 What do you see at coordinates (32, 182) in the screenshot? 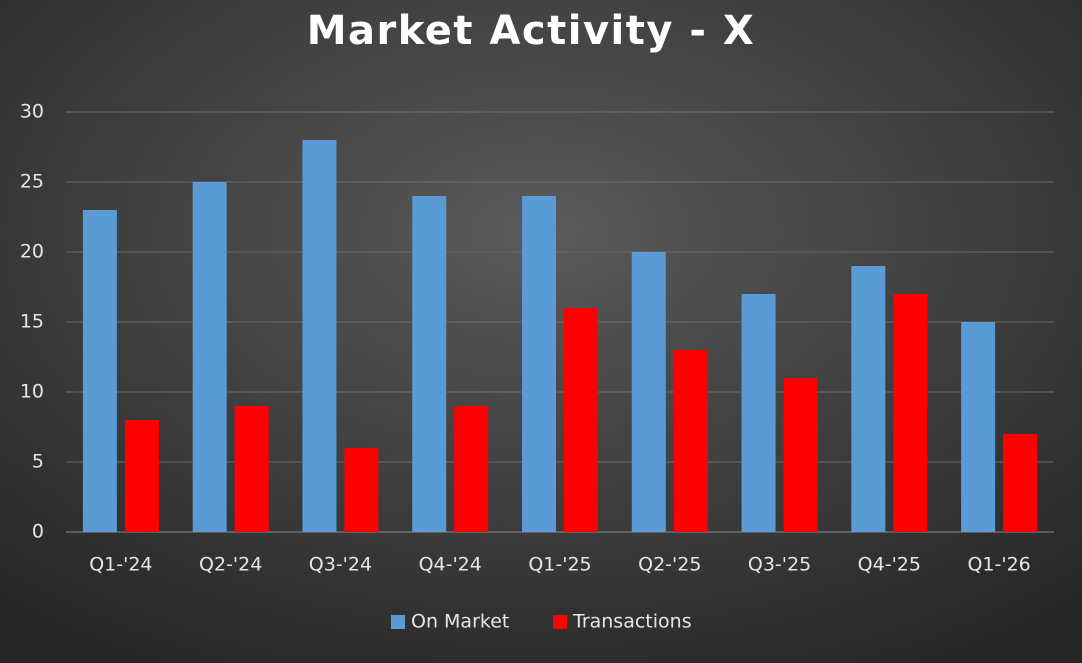
I see `y-tick-label: 25` at bounding box center [32, 182].